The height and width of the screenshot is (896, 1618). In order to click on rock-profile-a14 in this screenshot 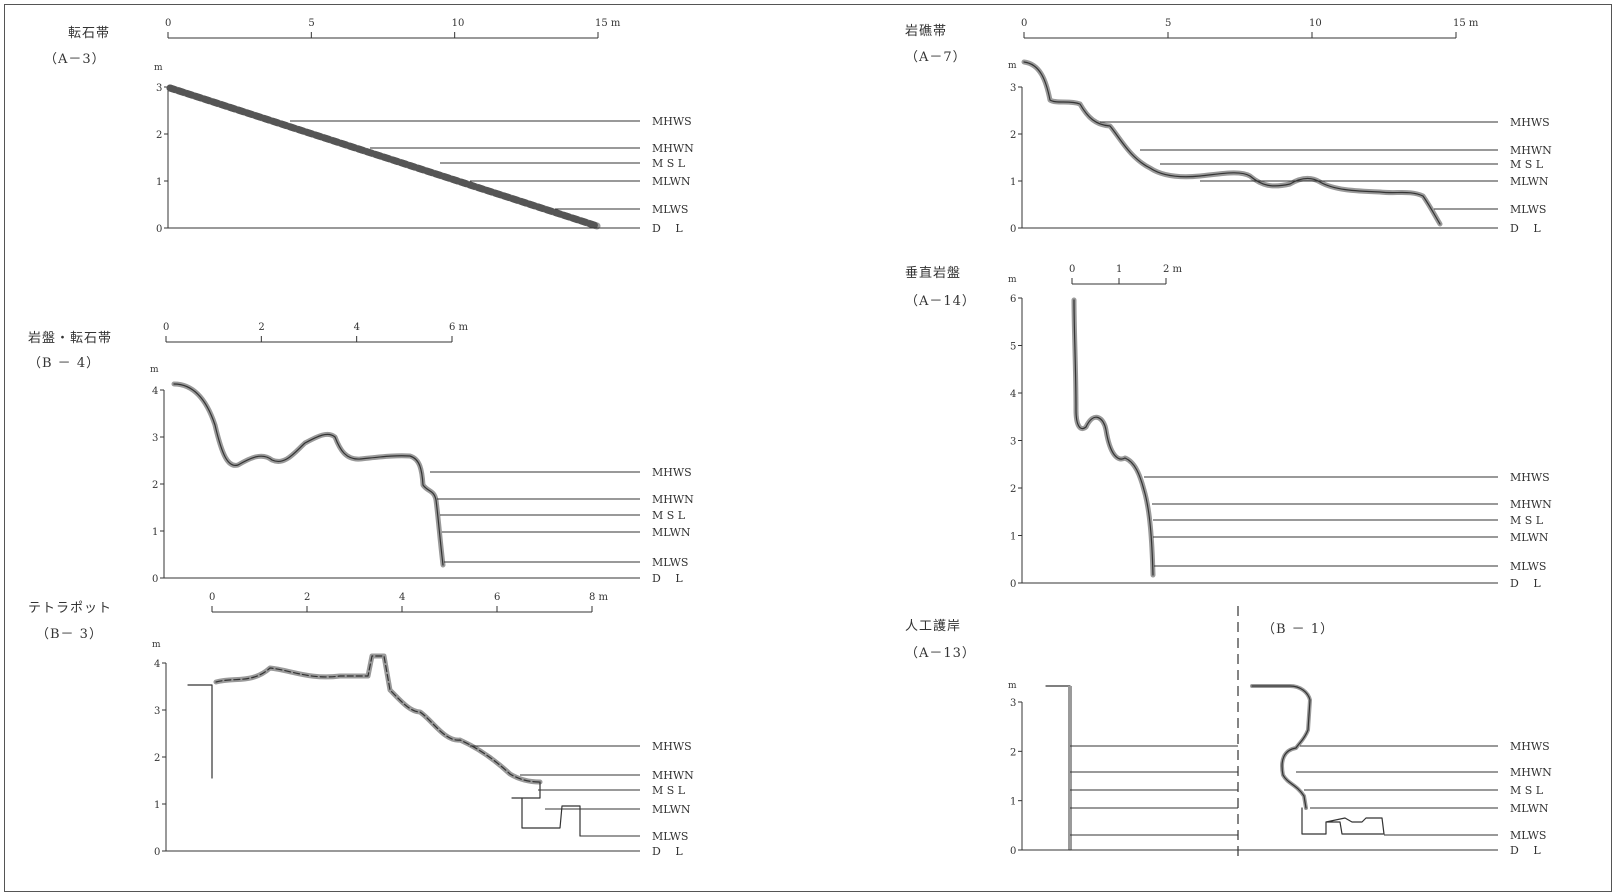, I will do `click(1113, 437)`.